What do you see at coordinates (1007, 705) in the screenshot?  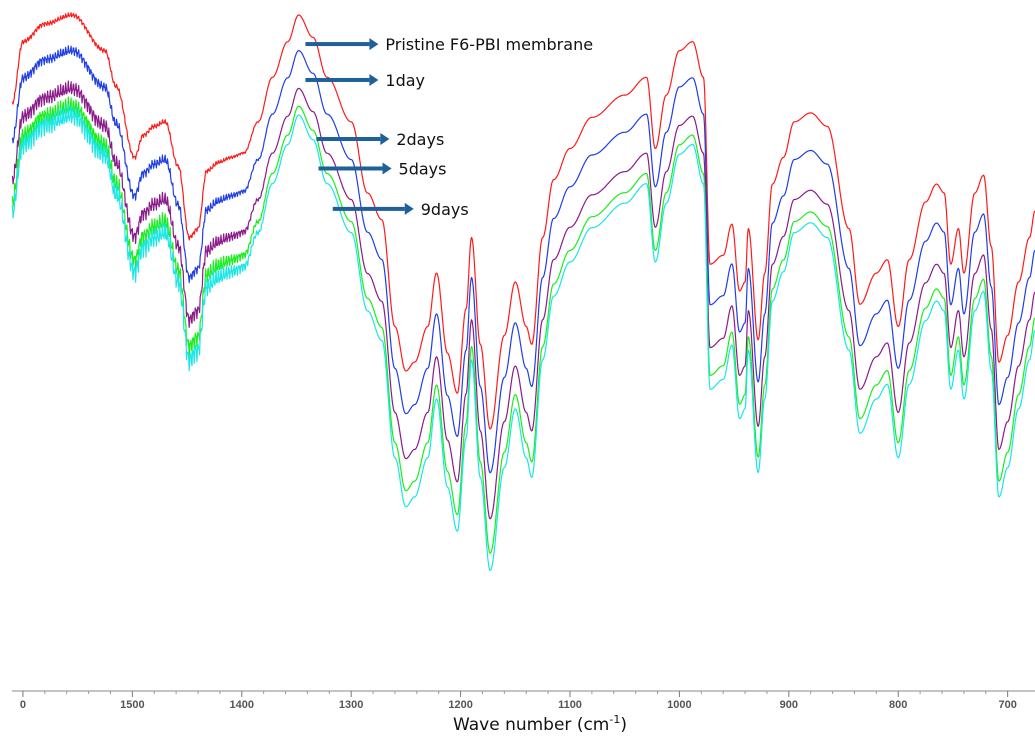 I see `x-tick-label-9: 700` at bounding box center [1007, 705].